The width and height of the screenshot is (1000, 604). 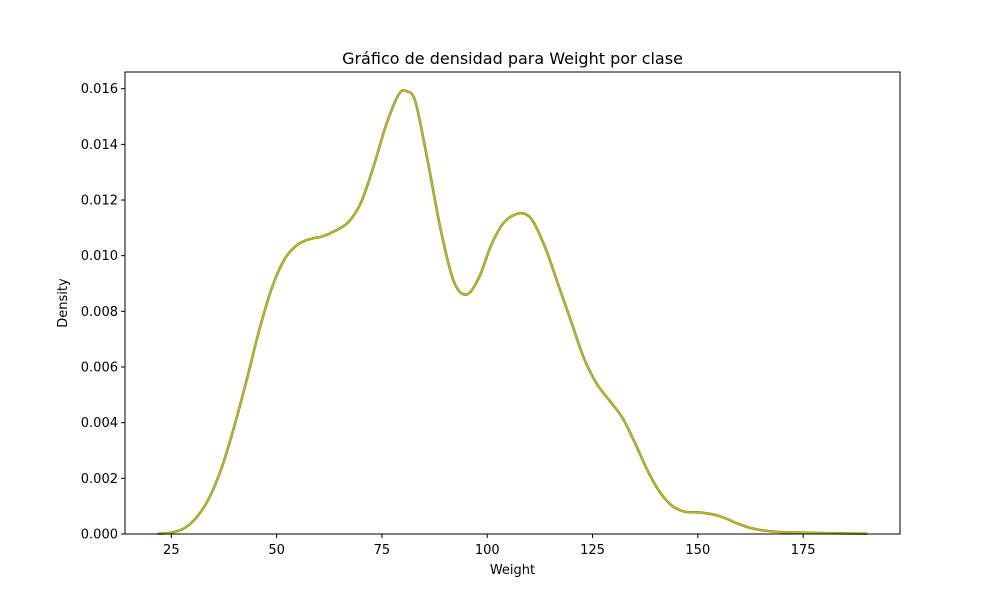 I want to click on y-tick-label: 0.012, so click(x=99, y=201).